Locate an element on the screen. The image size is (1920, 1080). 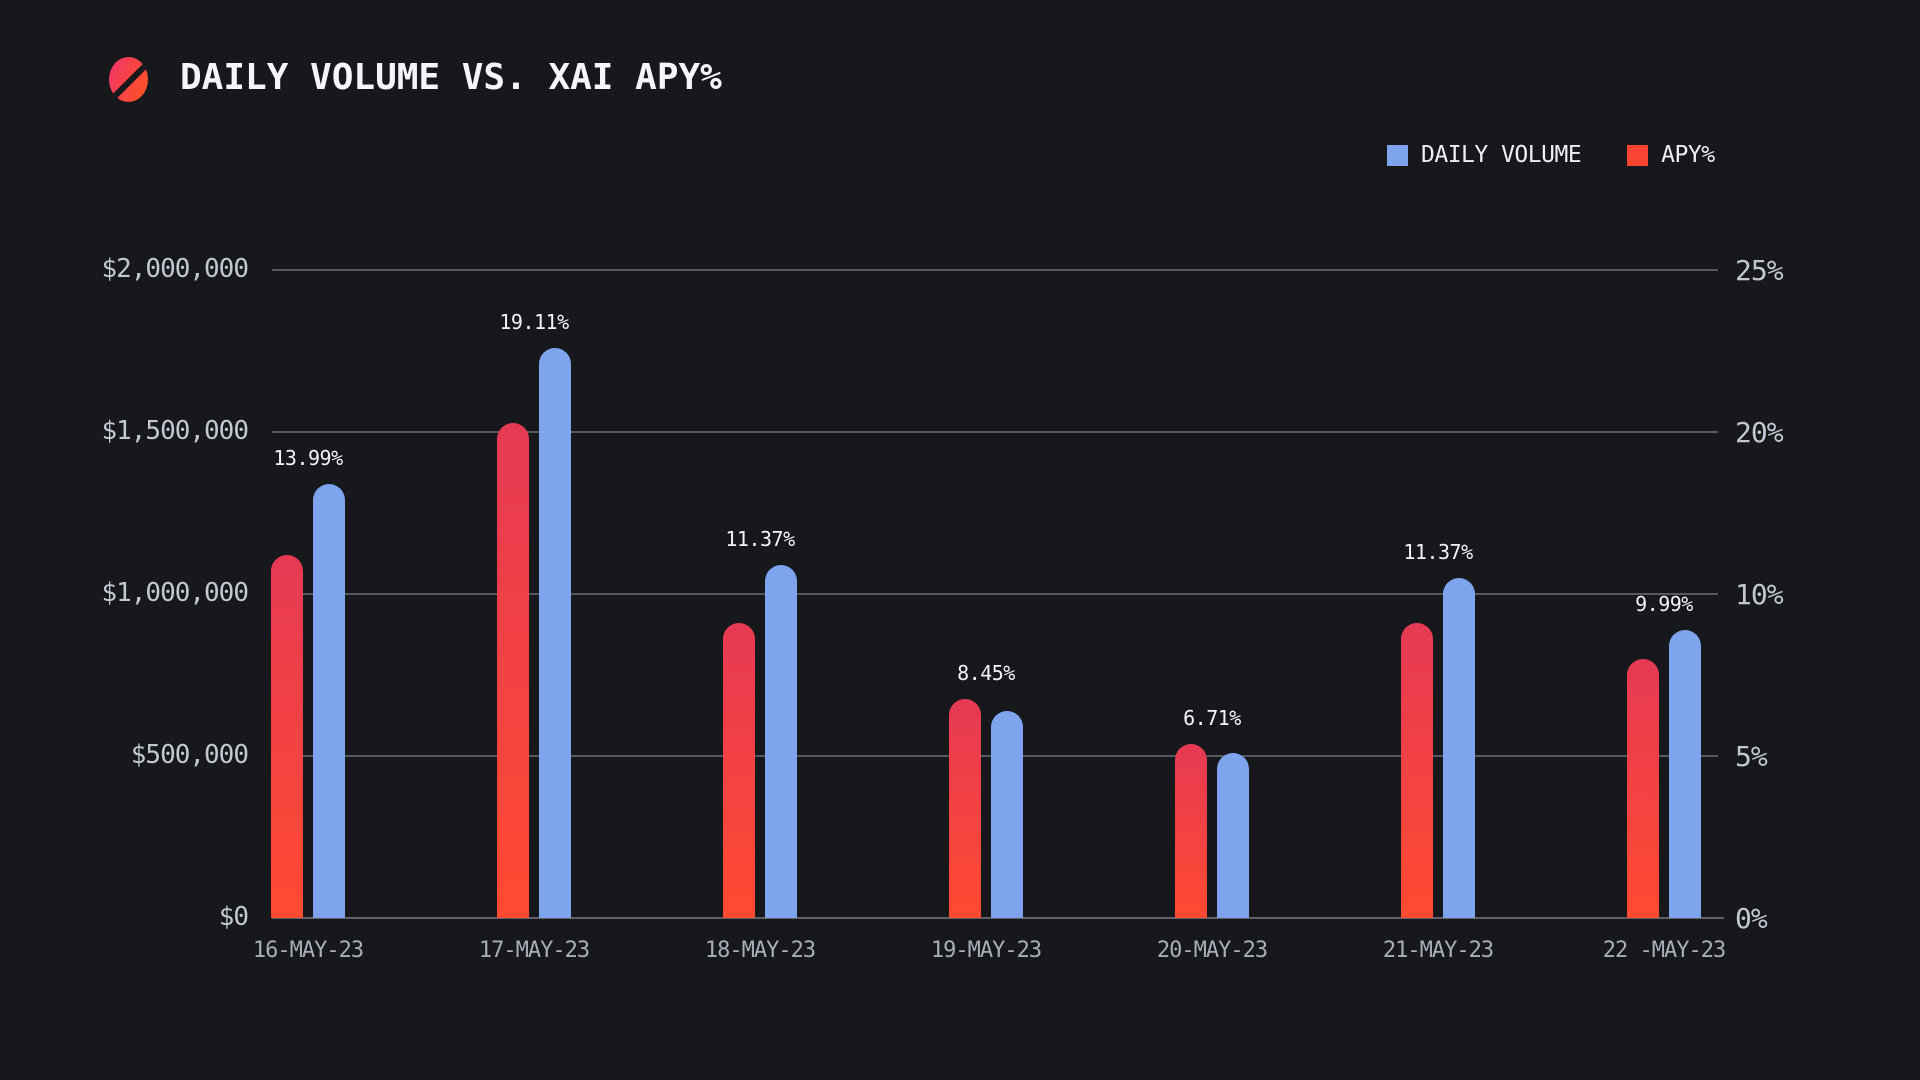
y-axis-label-left: $2,000,000 is located at coordinates (175, 269).